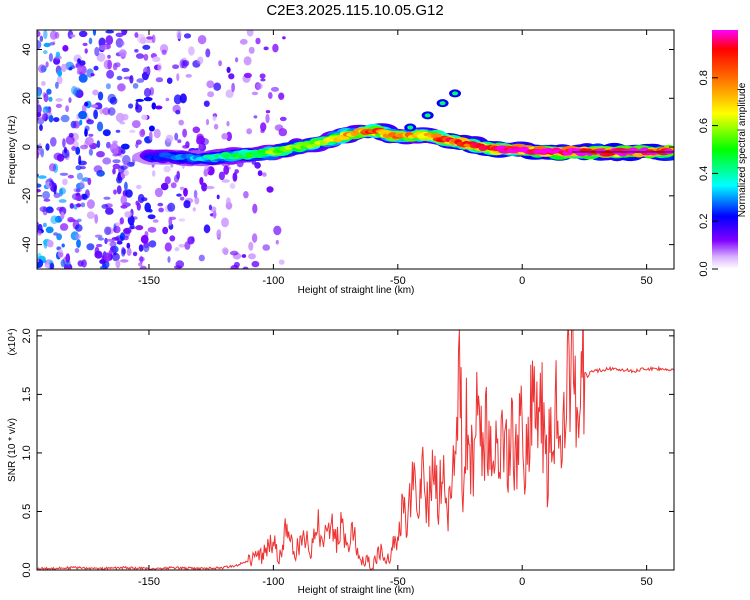 This screenshot has width=750, height=600. Describe the element at coordinates (27, 511) in the screenshot. I see `y-tick-label: 0.5` at that location.